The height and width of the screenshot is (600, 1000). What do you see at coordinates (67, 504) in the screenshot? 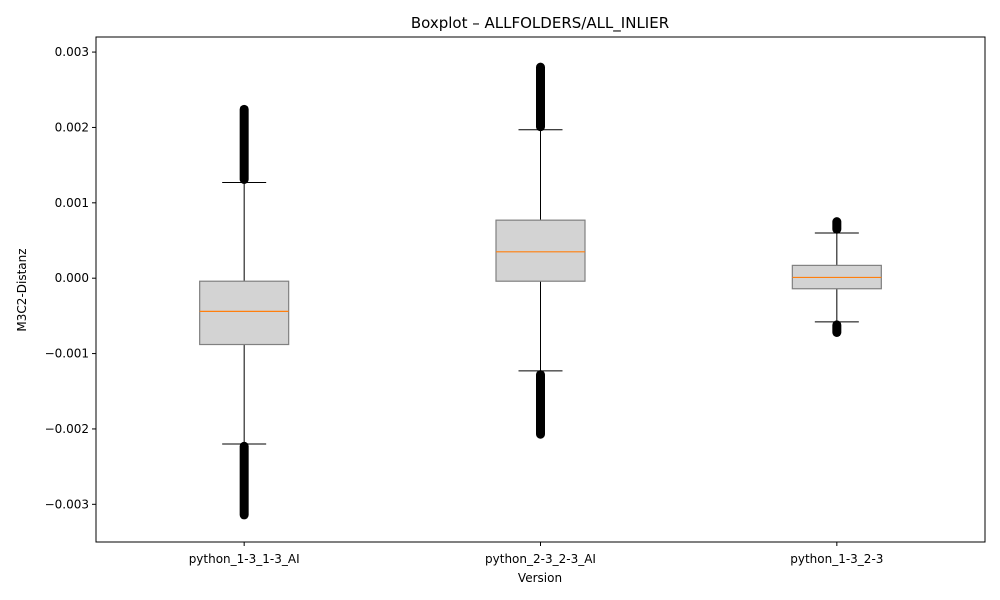
I see `y-tick-label: −0.003` at bounding box center [67, 504].